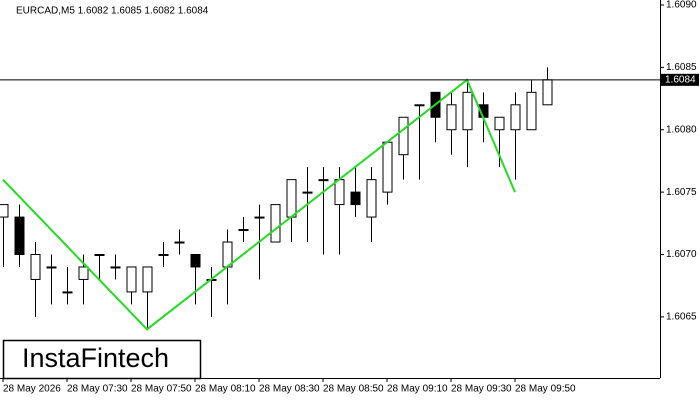 The image size is (700, 400). I want to click on y-tick-label: 1.6065, so click(681, 317).